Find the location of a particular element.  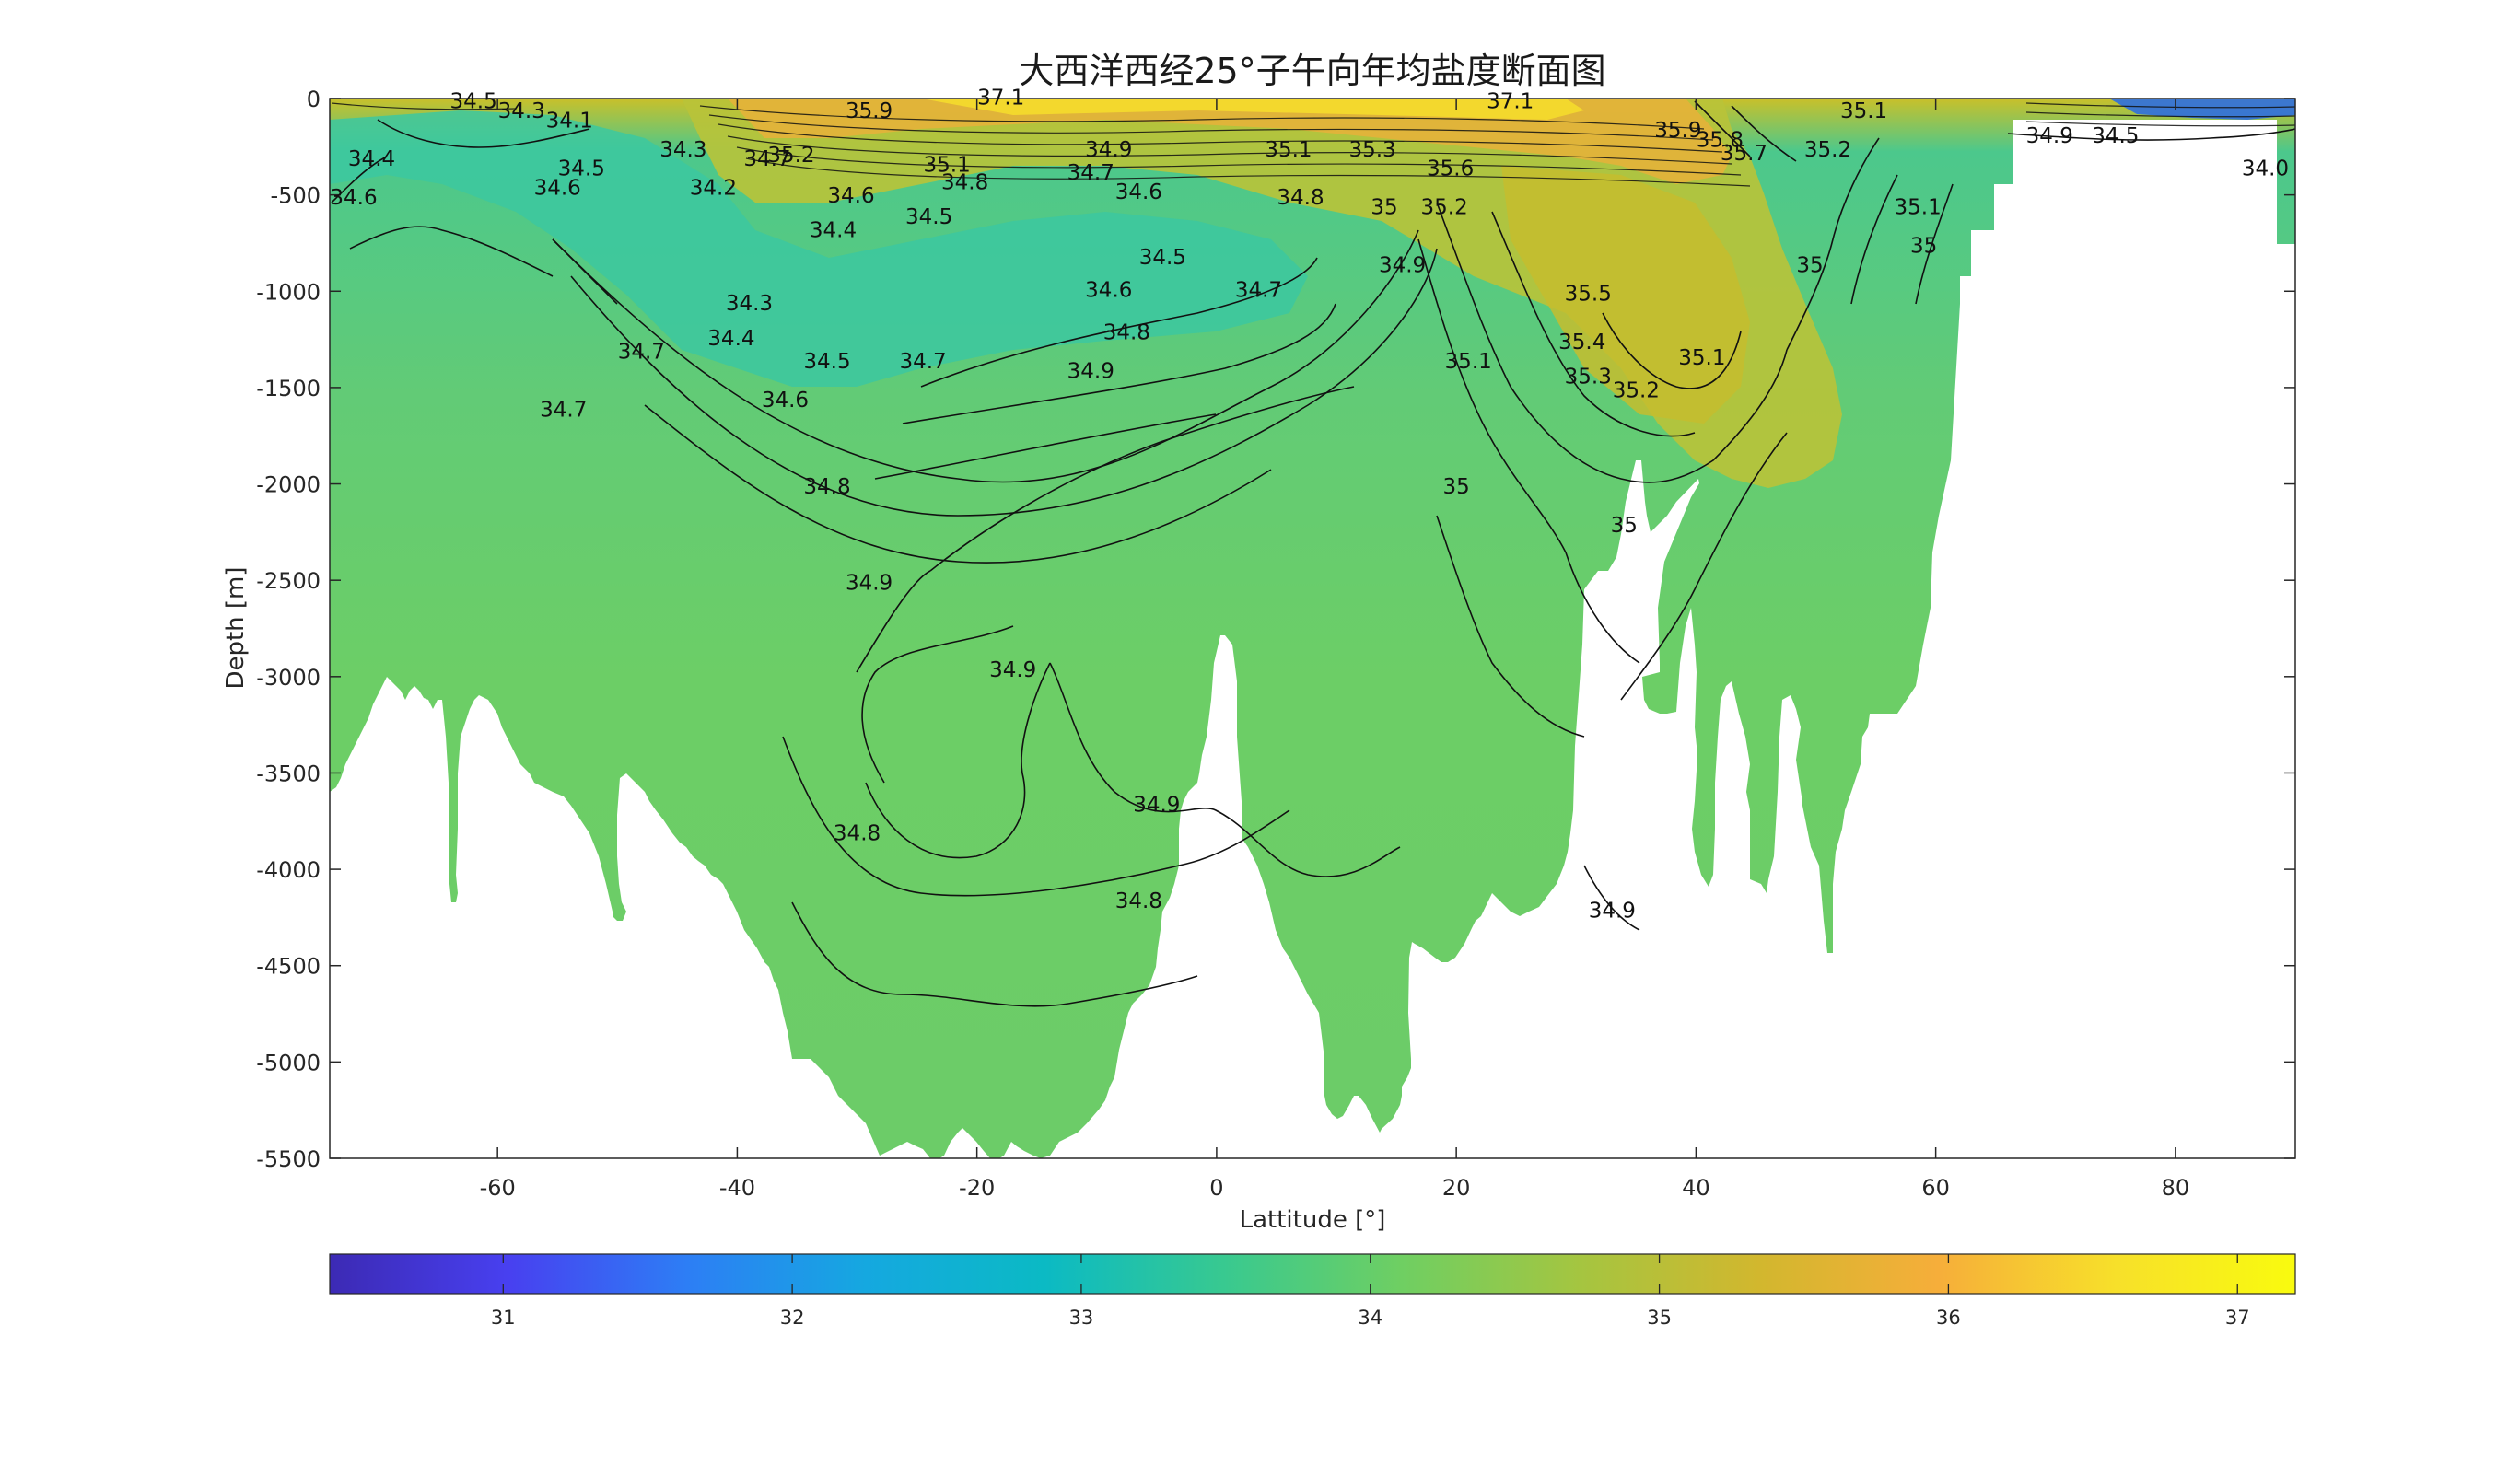

y-tick-label: -1500 is located at coordinates (288, 388).